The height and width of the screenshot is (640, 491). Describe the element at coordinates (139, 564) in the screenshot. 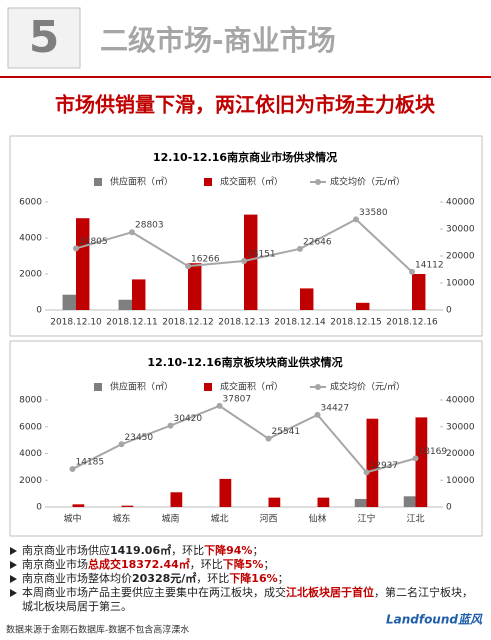

I see `bullet-text: 总成交18372.44㎡` at that location.